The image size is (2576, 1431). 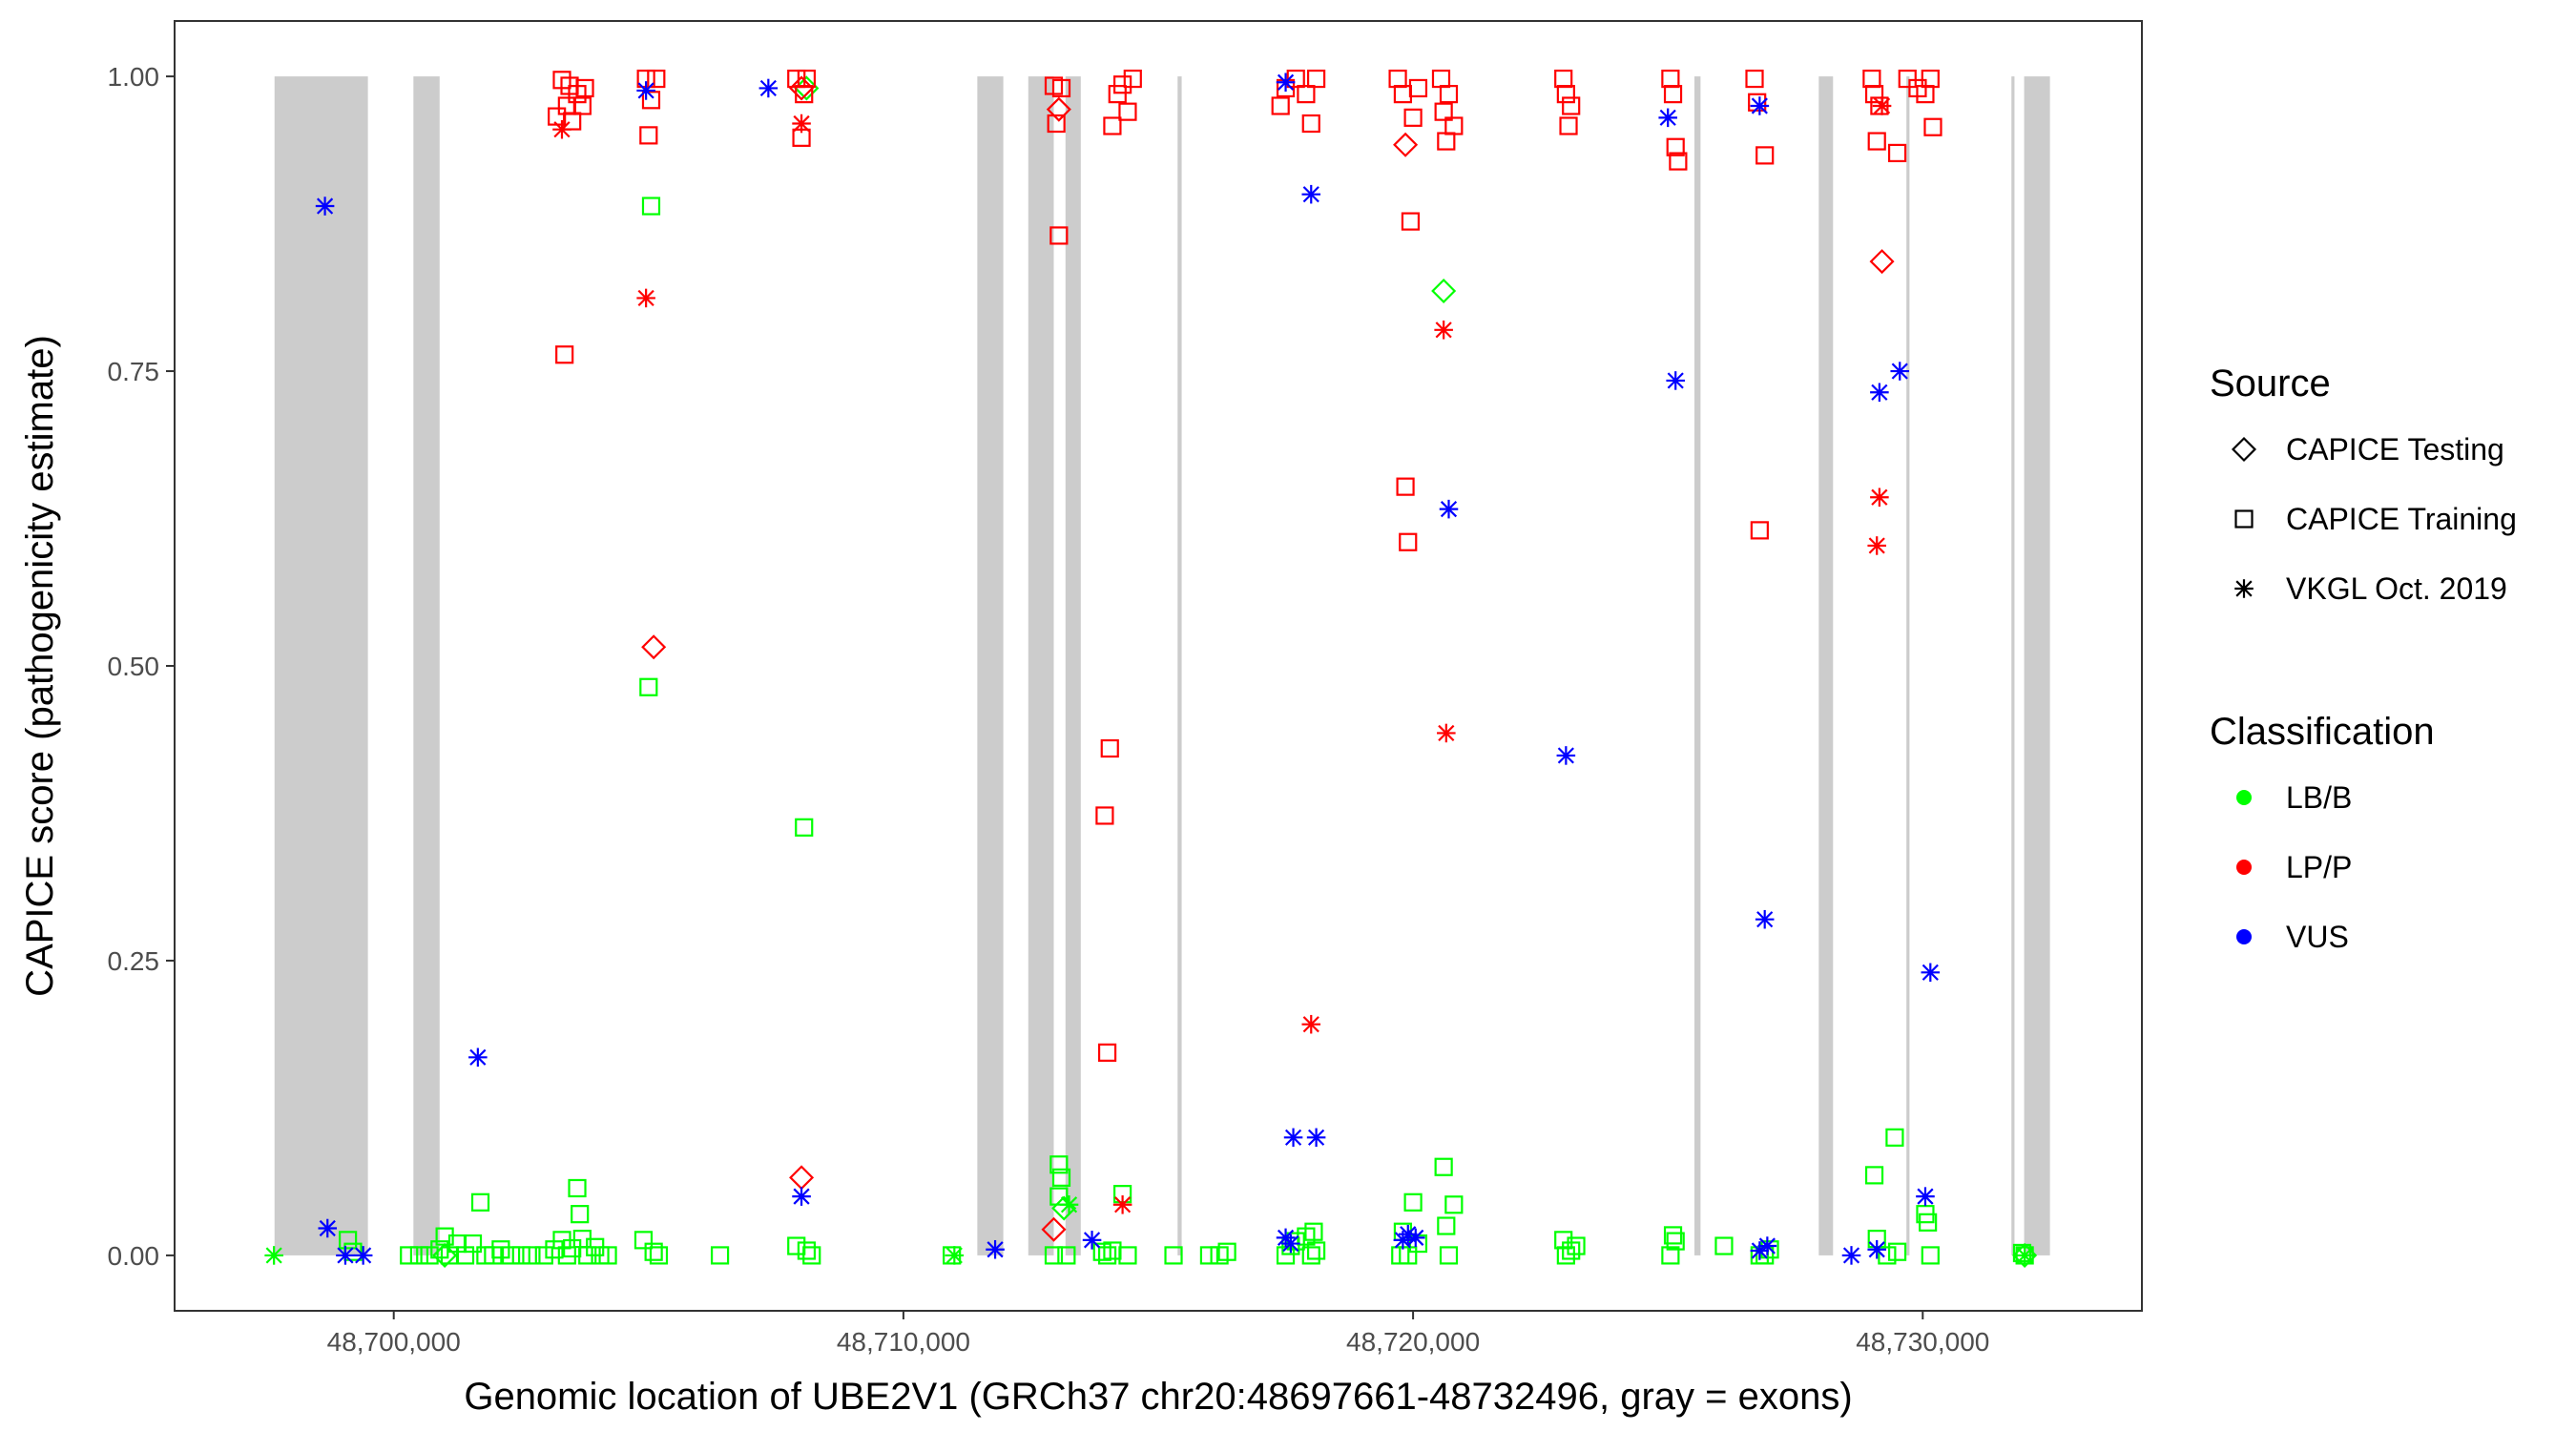 What do you see at coordinates (2322, 732) in the screenshot?
I see `legend-title-classification: Classification` at bounding box center [2322, 732].